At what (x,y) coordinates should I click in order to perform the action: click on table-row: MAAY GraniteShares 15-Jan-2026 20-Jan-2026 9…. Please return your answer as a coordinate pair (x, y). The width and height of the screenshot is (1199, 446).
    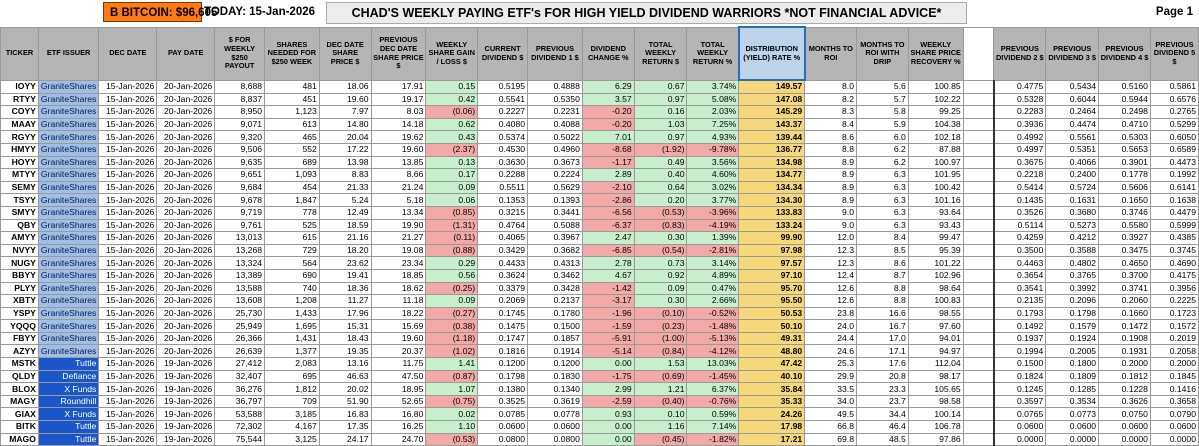
    Looking at the image, I should click on (599, 124).